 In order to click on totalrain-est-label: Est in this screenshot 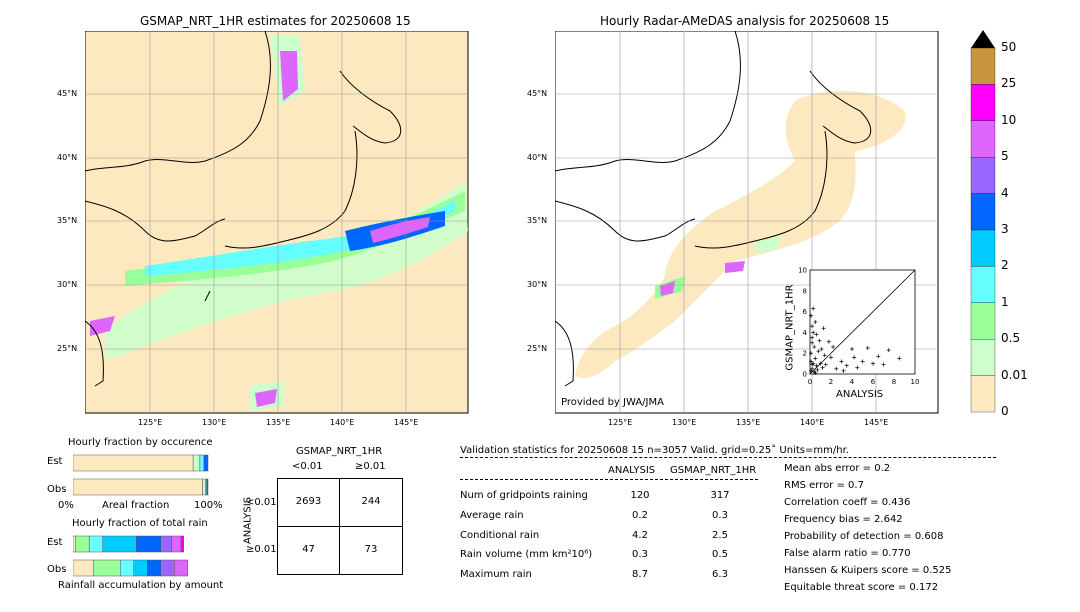, I will do `click(55, 542)`.